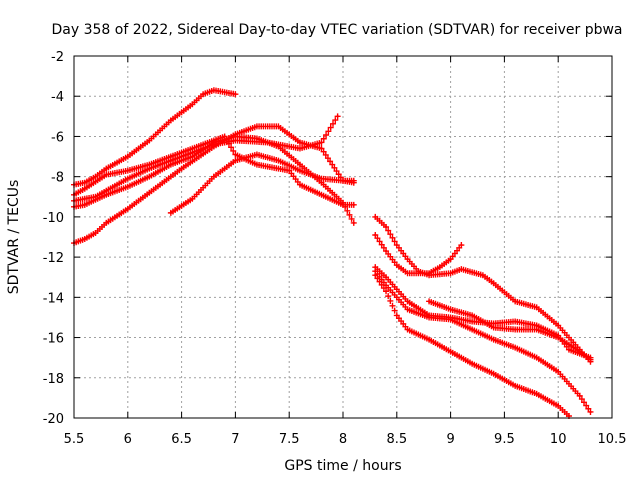 The width and height of the screenshot is (640, 480). What do you see at coordinates (53, 339) in the screenshot?
I see `y-tick-label: -16` at bounding box center [53, 339].